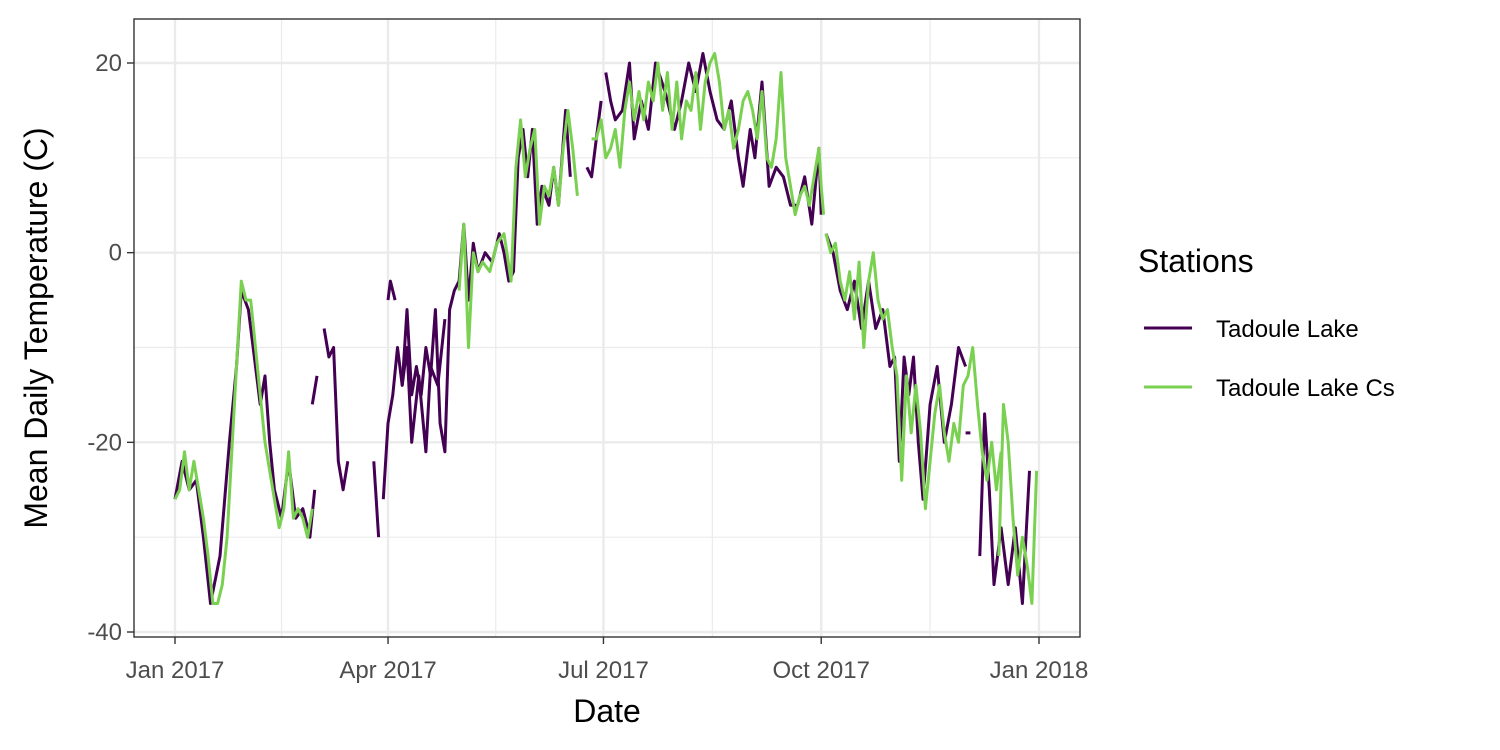  Describe the element at coordinates (603, 670) in the screenshot. I see `x-tick-label: Jul 2017` at that location.